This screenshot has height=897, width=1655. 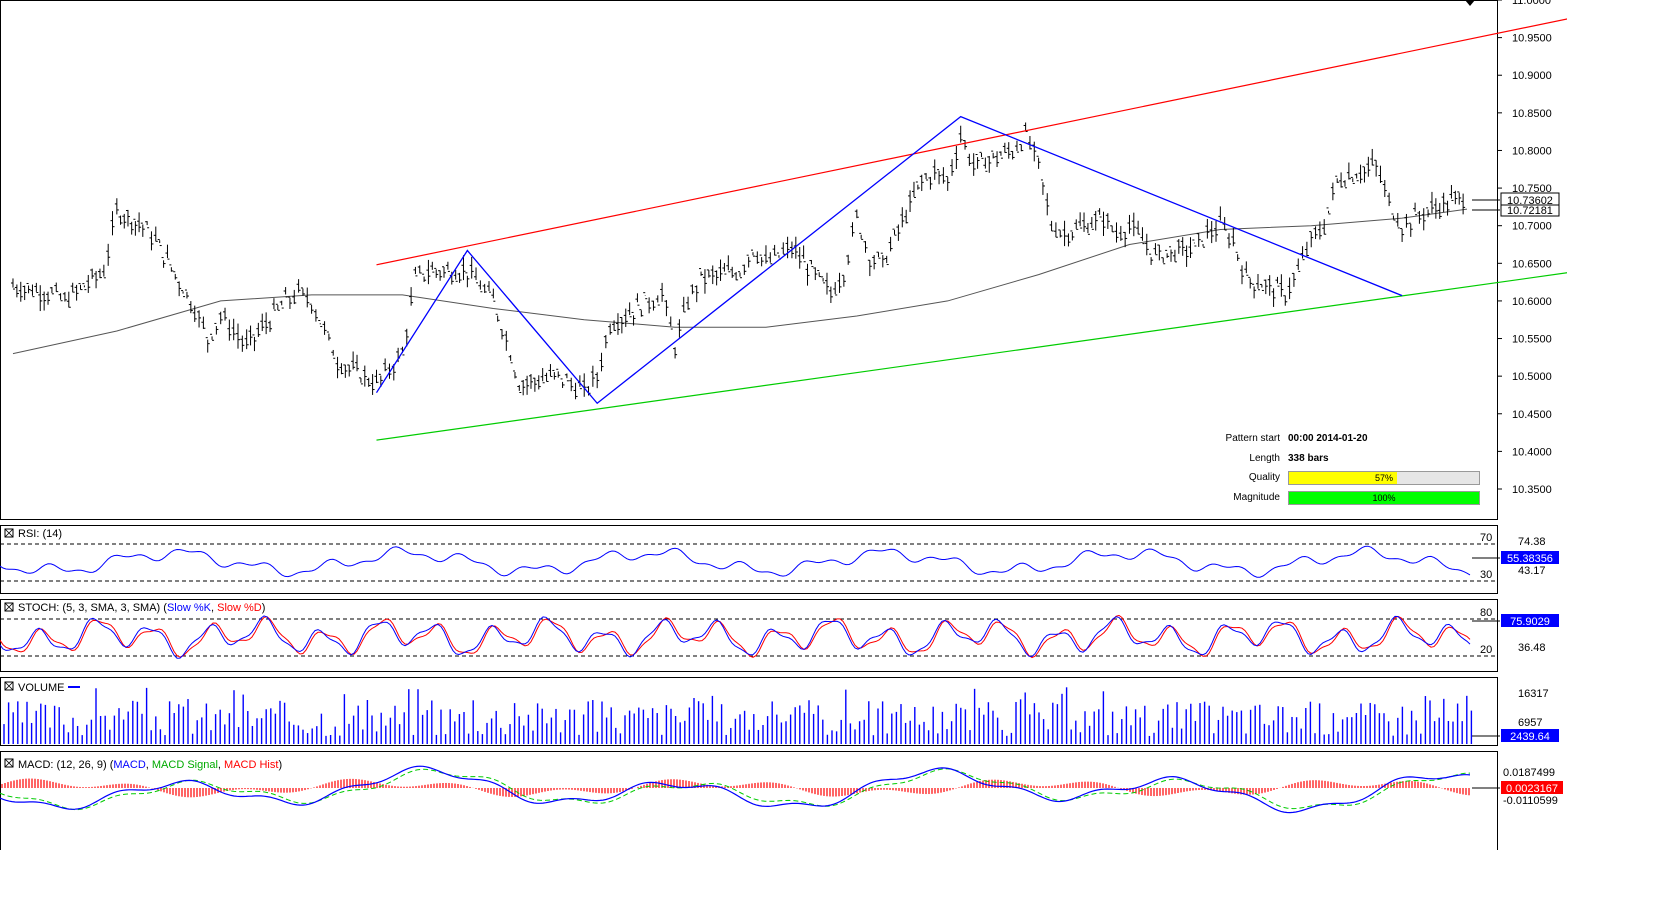 I want to click on volume-axis-top: 16317, so click(x=1533, y=694).